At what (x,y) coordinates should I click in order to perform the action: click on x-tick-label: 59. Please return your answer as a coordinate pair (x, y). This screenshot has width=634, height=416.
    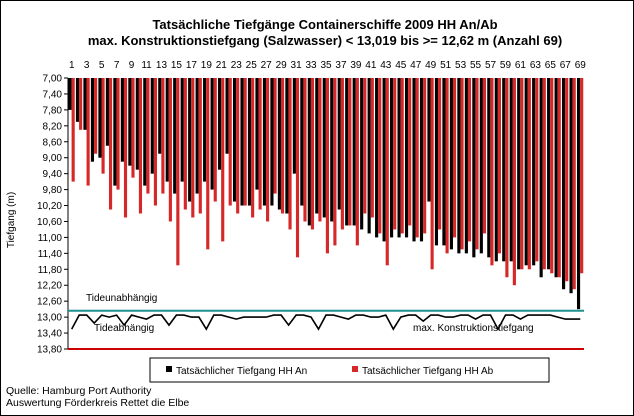
    Looking at the image, I should click on (506, 65).